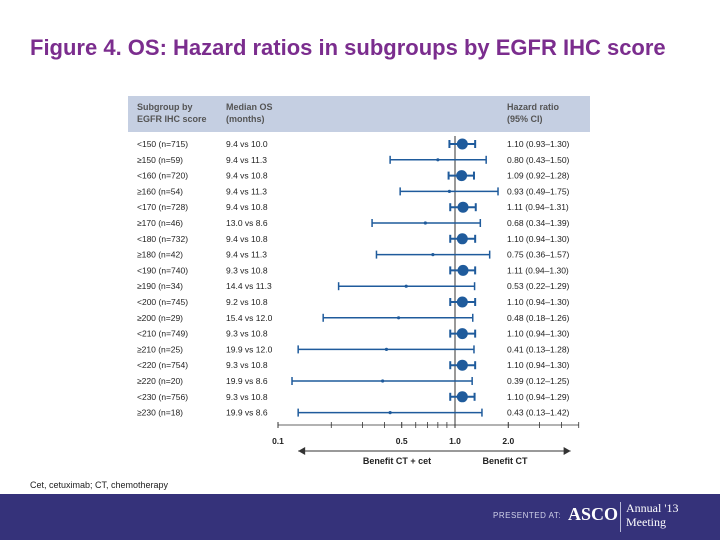 Image resolution: width=720 pixels, height=540 pixels. What do you see at coordinates (538, 397) in the screenshot?
I see `row-hr-ci: 1.10 (0.94–1.29)` at bounding box center [538, 397].